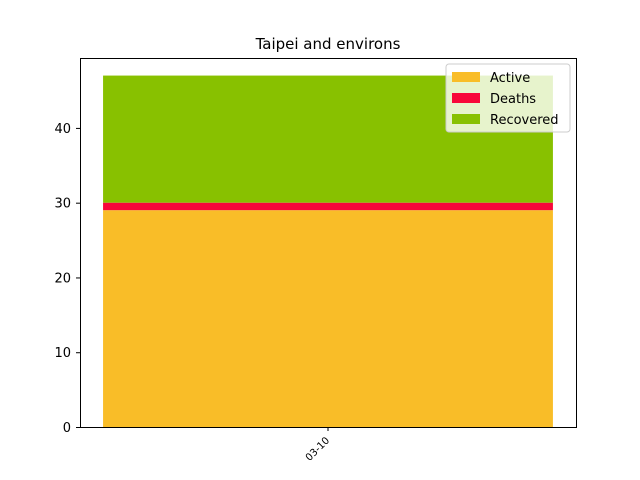  Describe the element at coordinates (466, 77) in the screenshot. I see `legend-swatch-active` at that location.